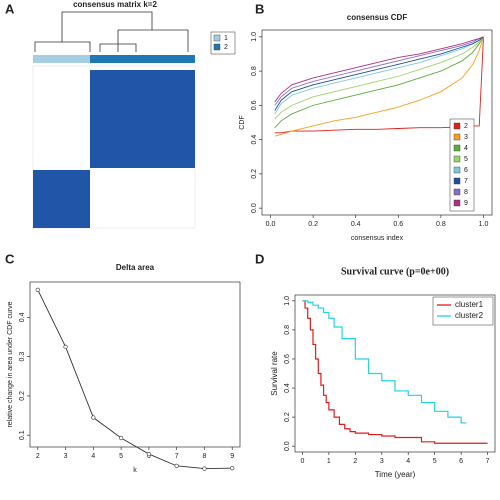 This screenshot has height=500, width=500. What do you see at coordinates (466, 192) in the screenshot?
I see `legend-label: 8` at bounding box center [466, 192].